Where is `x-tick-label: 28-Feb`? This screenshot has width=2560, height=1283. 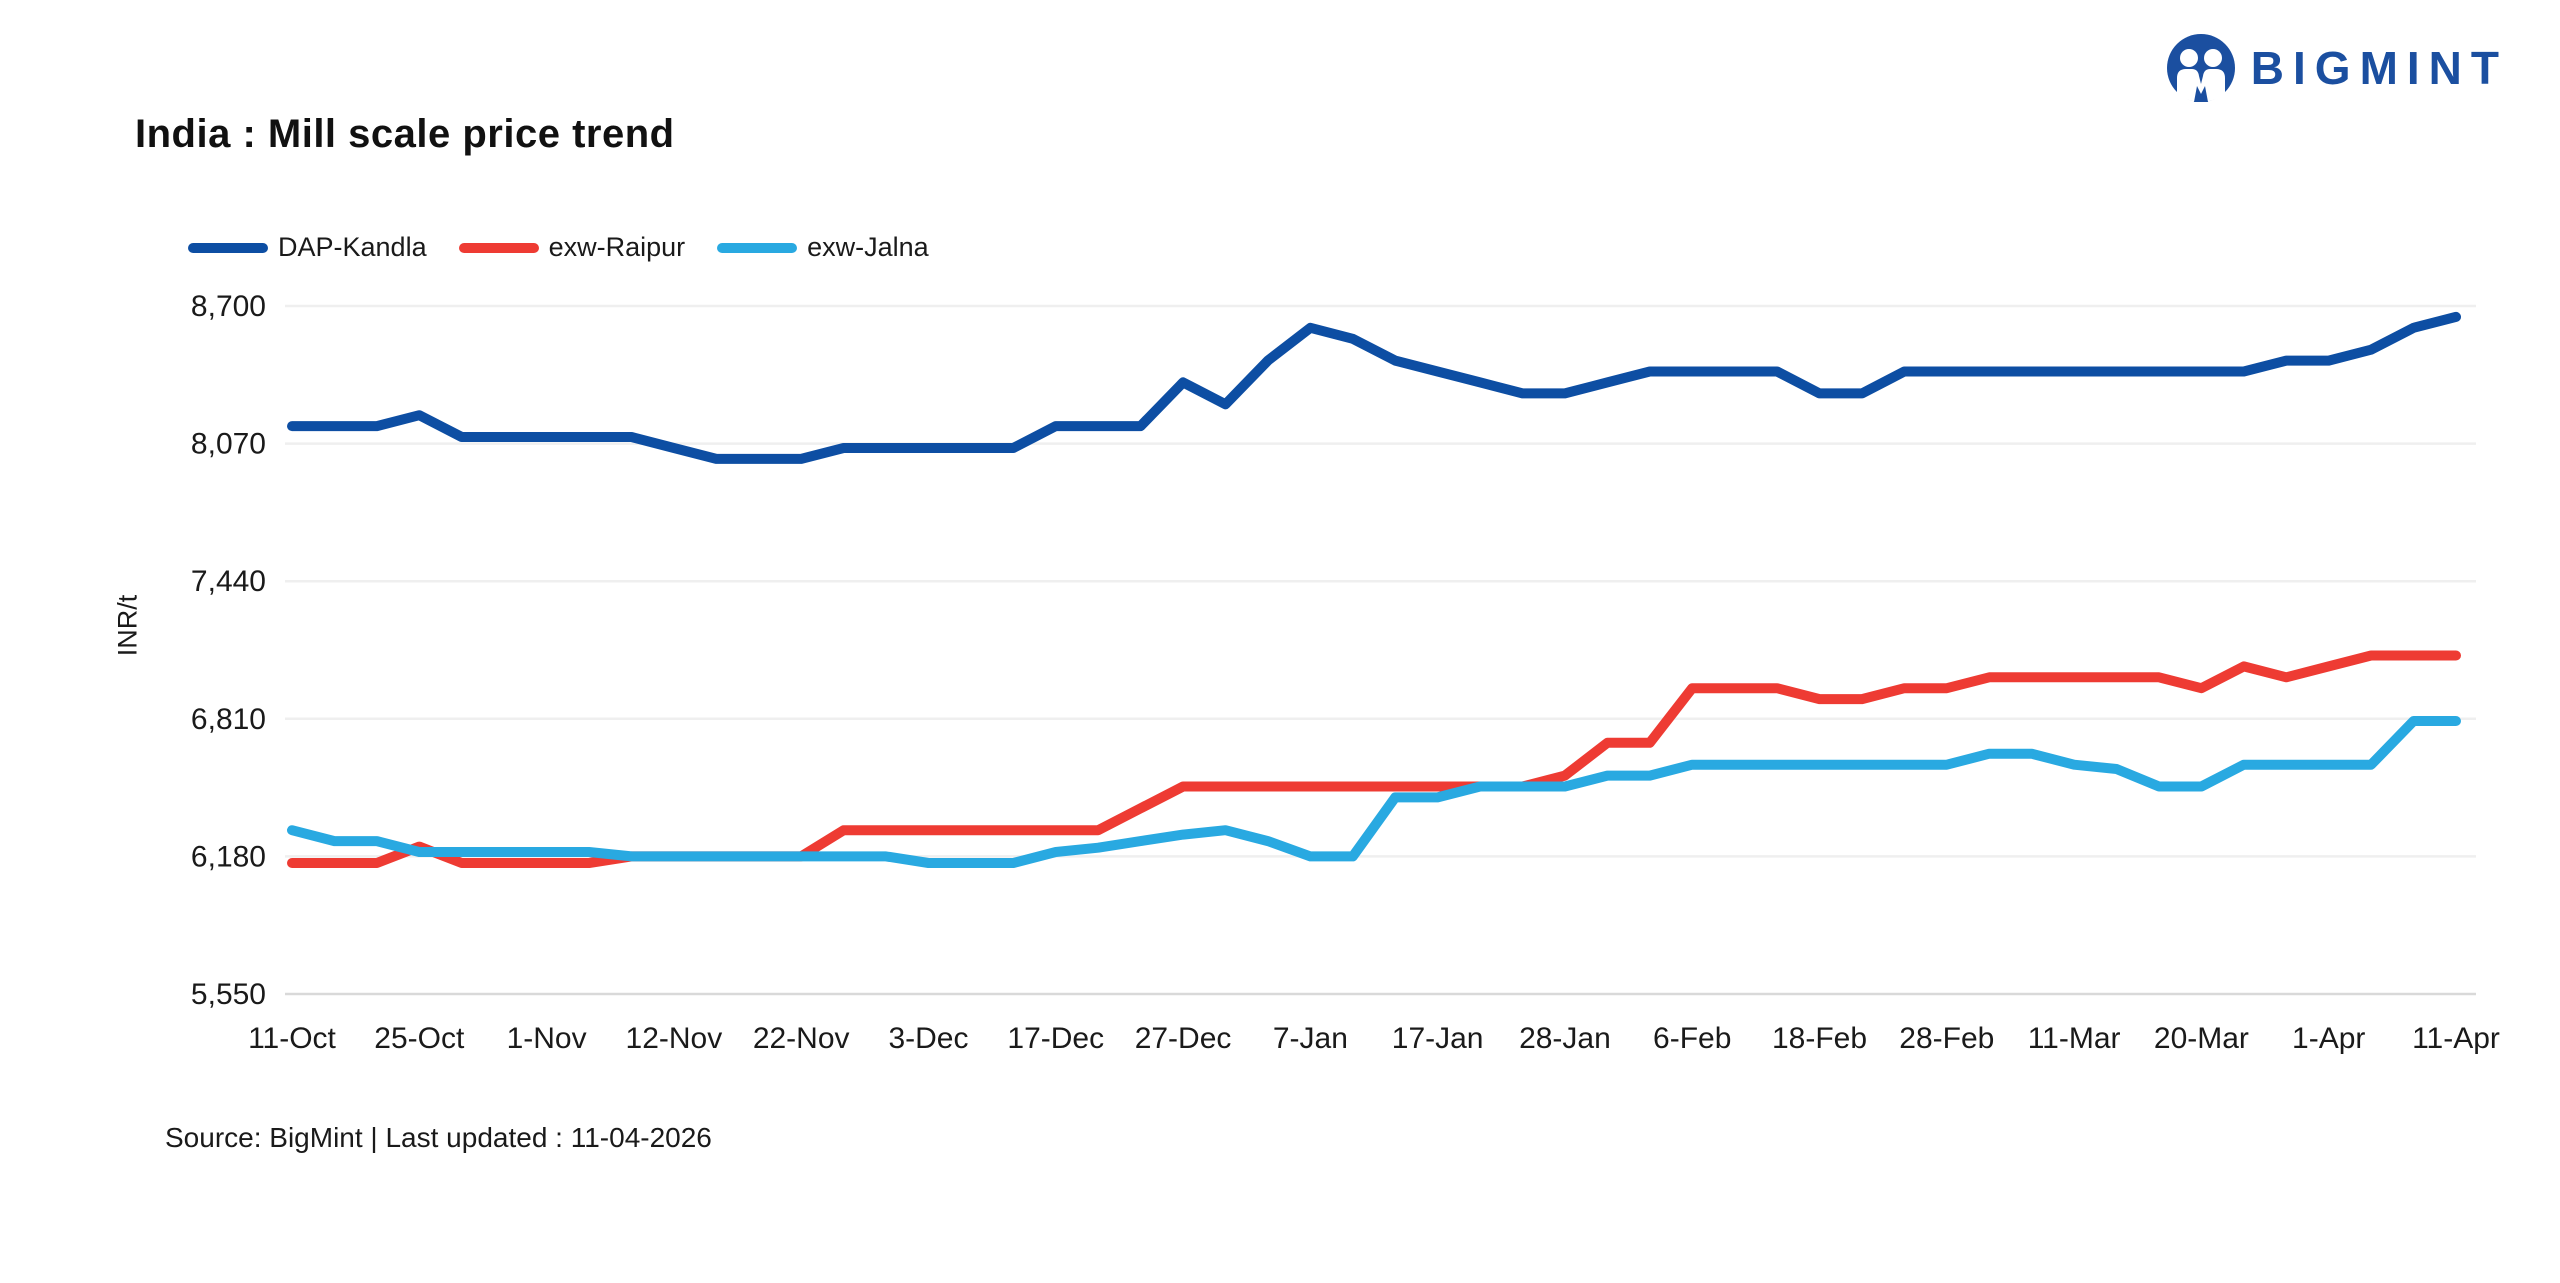
x-tick-label: 28-Feb is located at coordinates (1946, 1038).